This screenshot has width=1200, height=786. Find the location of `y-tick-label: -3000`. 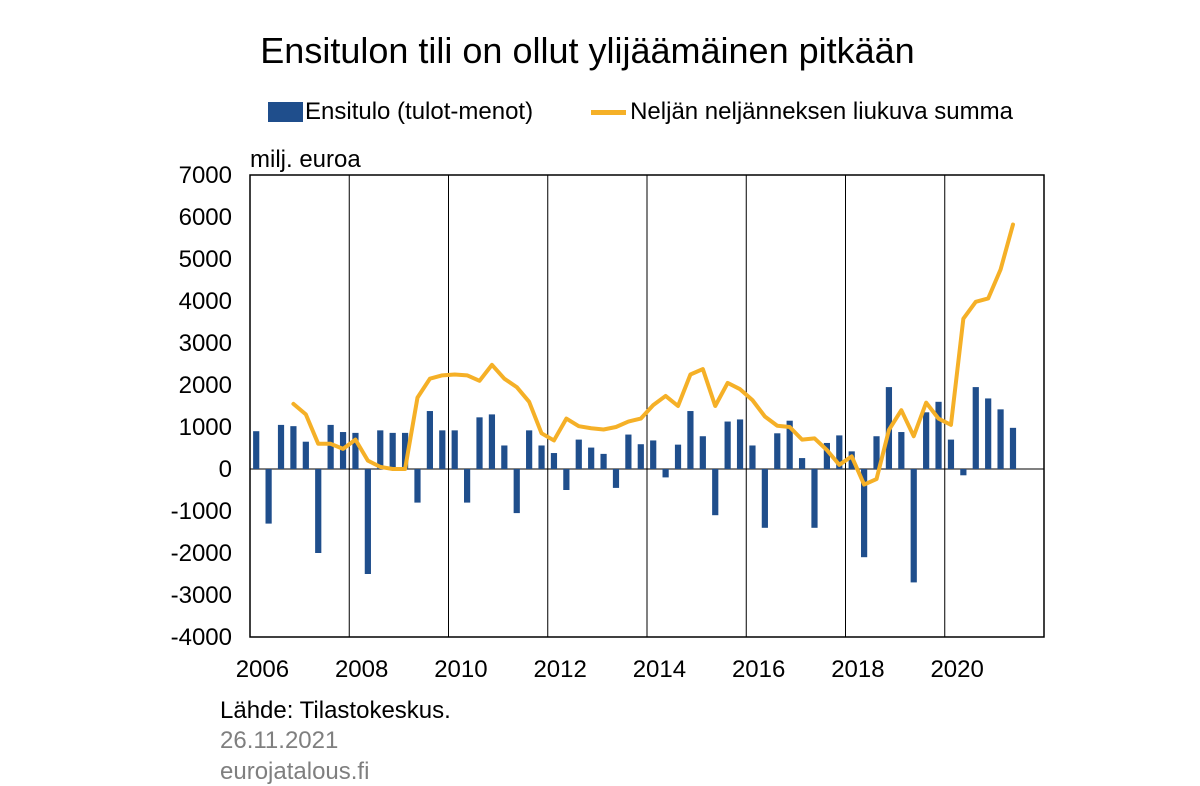

y-tick-label: -3000 is located at coordinates (201, 595).